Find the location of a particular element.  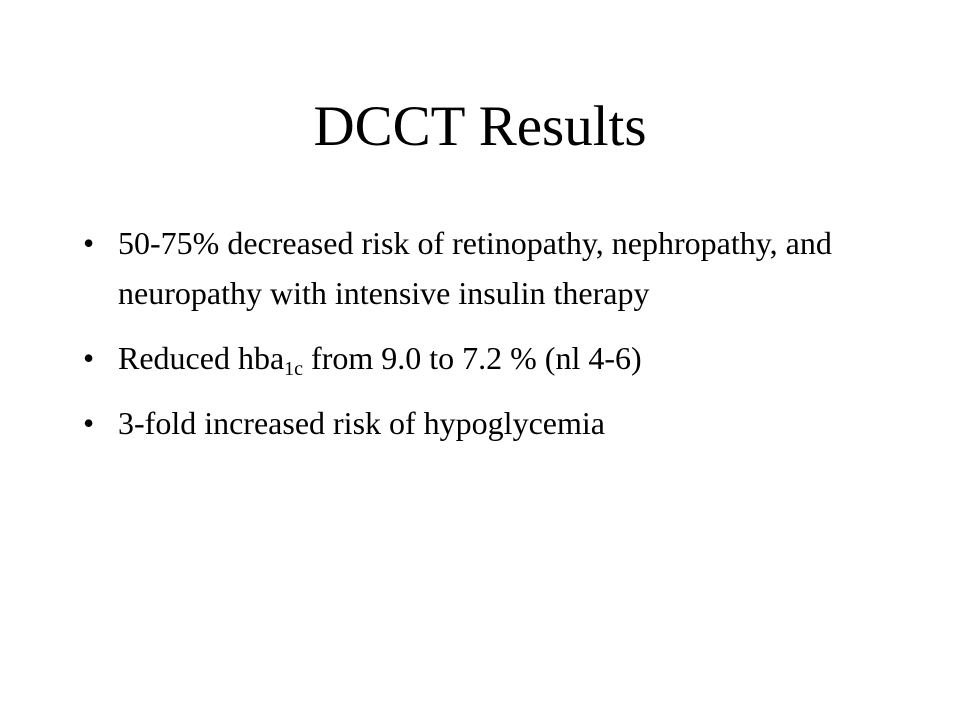

bullet-item: 3-fold increased risk of hypoglycemia is located at coordinates (470, 423).